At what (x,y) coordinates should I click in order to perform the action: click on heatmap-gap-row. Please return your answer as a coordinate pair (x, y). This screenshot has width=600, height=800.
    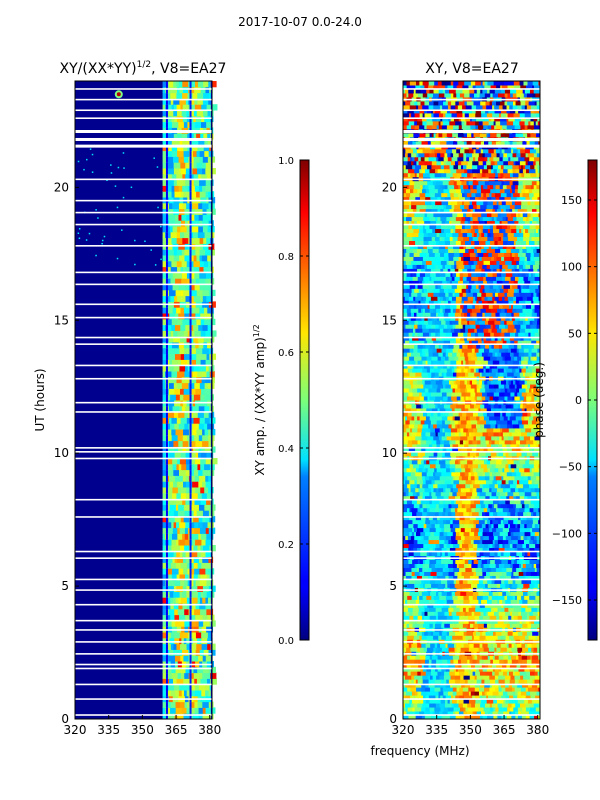
    Looking at the image, I should click on (143, 590).